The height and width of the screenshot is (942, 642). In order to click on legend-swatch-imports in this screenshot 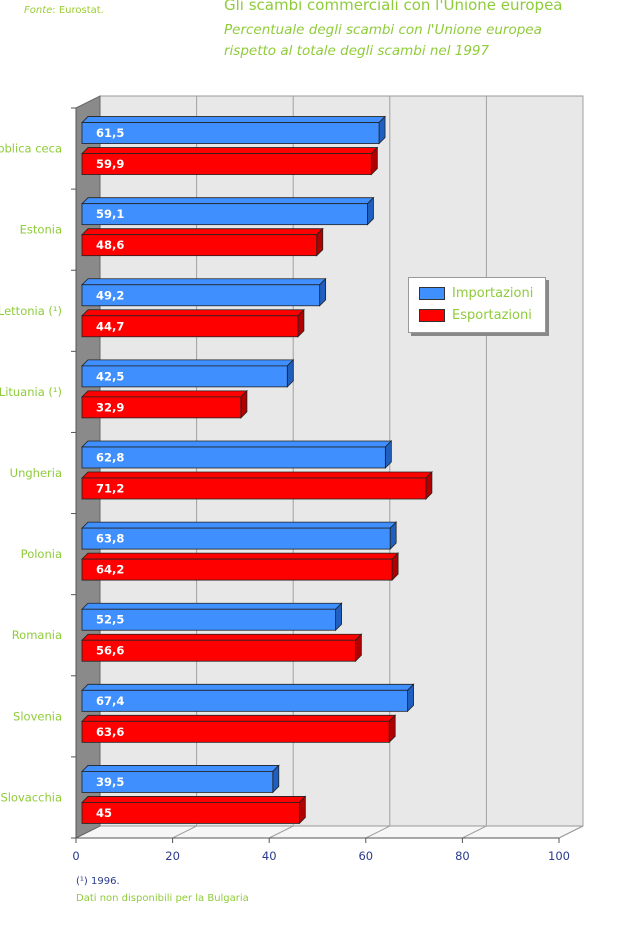, I will do `click(432, 293)`.